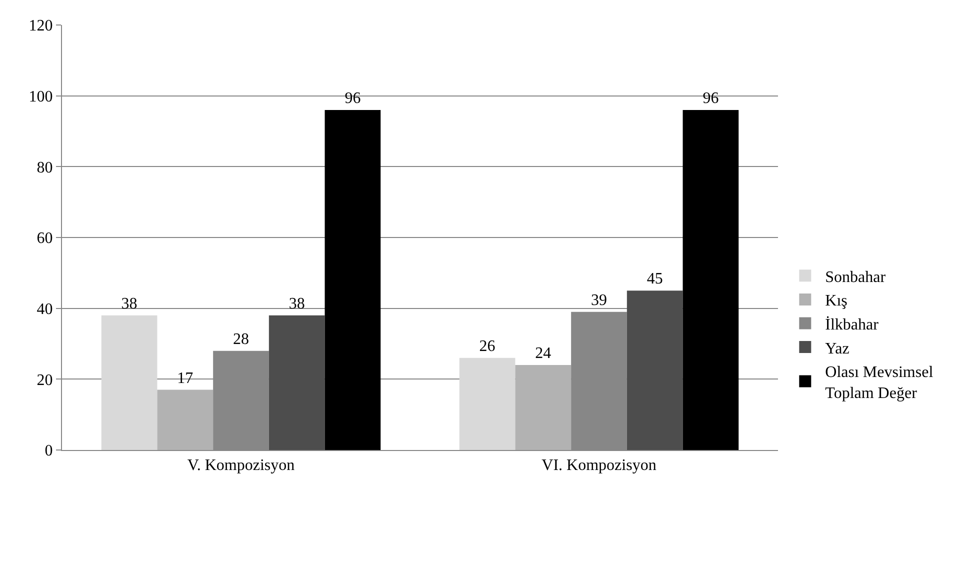  I want to click on y-tick-label: 20, so click(44, 380).